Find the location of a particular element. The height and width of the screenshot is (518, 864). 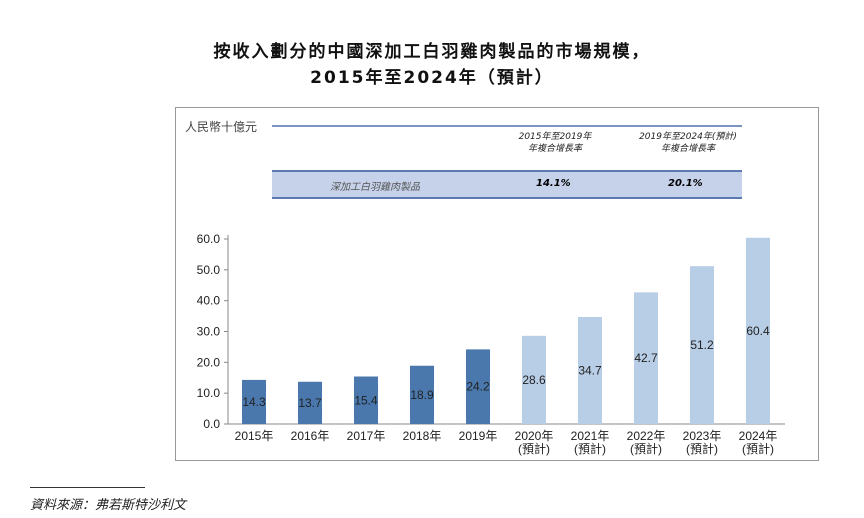

data-label: 15.4 is located at coordinates (366, 400).